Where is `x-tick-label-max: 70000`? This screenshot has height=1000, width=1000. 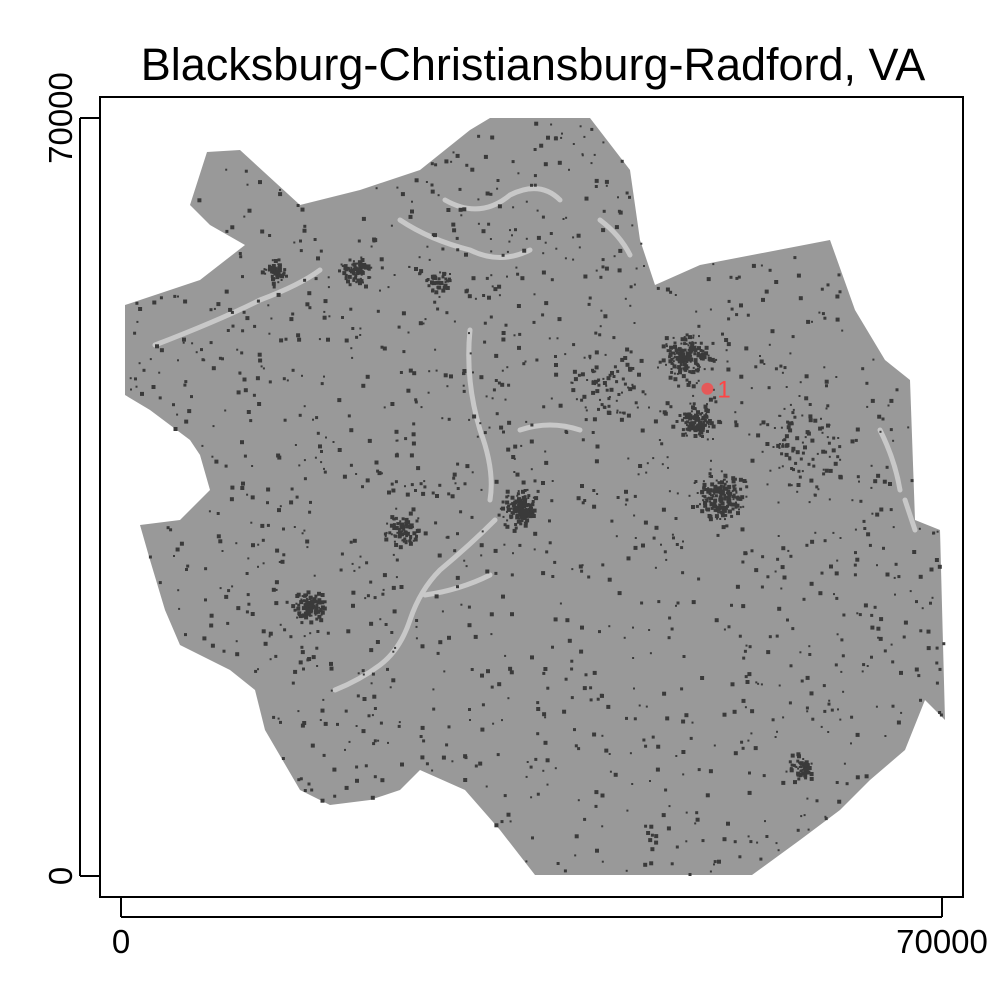
x-tick-label-max: 70000 is located at coordinates (942, 941).